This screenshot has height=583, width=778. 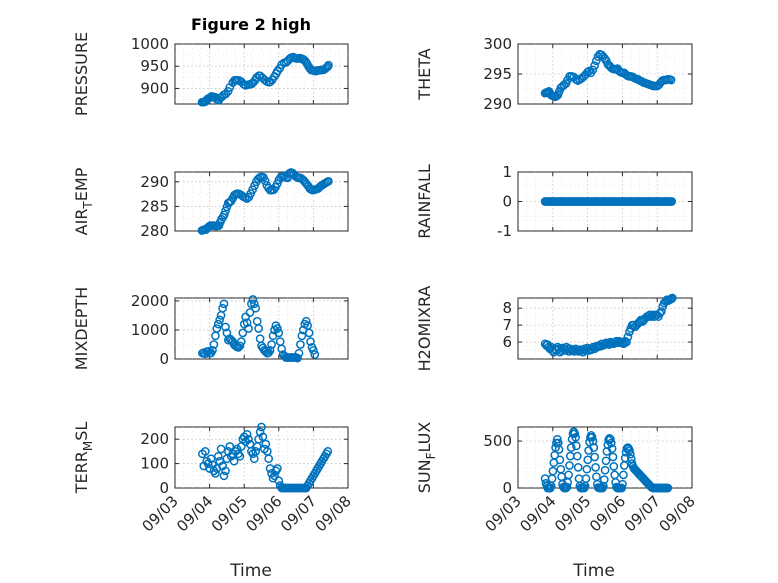 What do you see at coordinates (607, 513) in the screenshot?
I see `x-tick-label: 09/06` at bounding box center [607, 513].